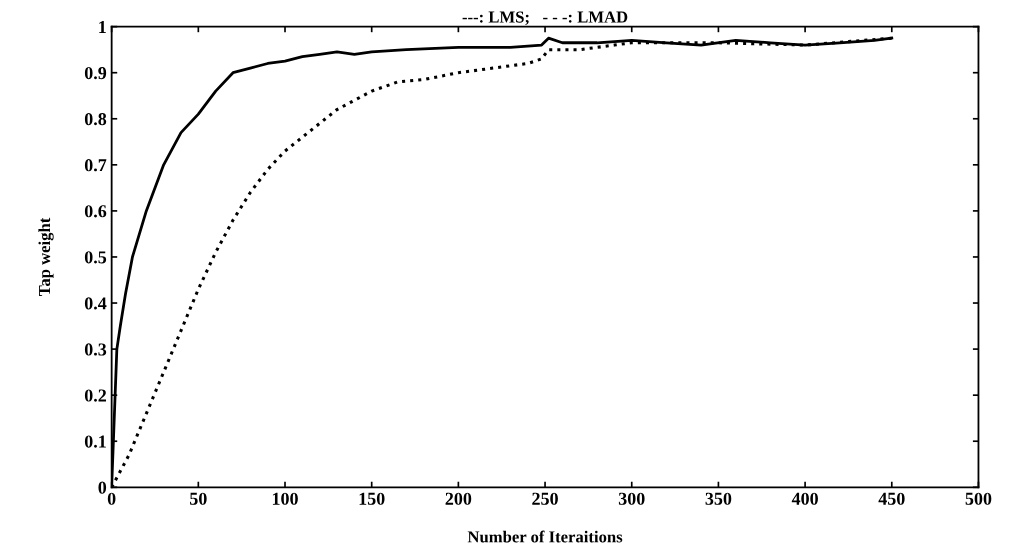 The image size is (1015, 555). What do you see at coordinates (718, 498) in the screenshot?
I see `x-tick-label: 350` at bounding box center [718, 498].